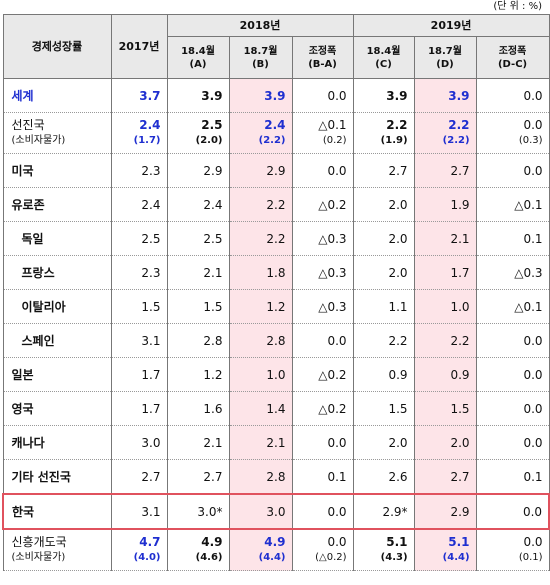 Image resolution: width=550 pixels, height=585 pixels. Describe the element at coordinates (139, 340) in the screenshot. I see `value-cell: 3.1` at that location.